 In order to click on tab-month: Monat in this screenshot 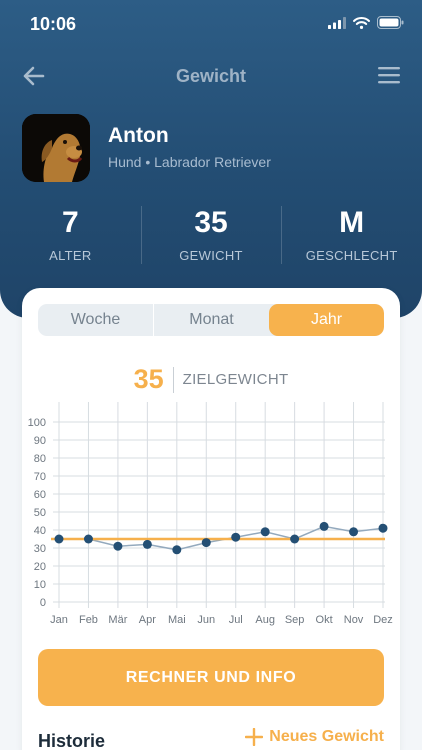, I will do `click(211, 320)`.